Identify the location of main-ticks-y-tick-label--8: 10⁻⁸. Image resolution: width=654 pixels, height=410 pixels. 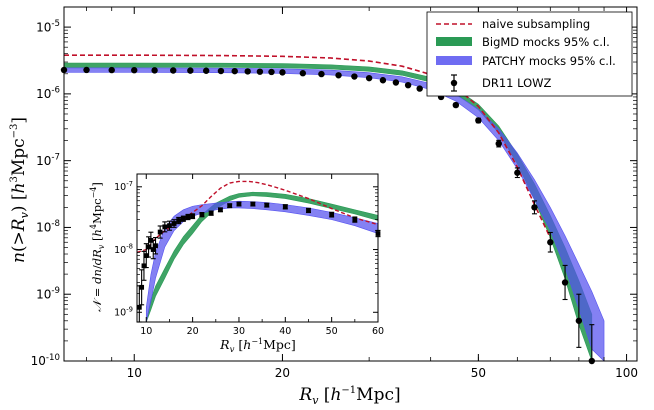
(48, 226).